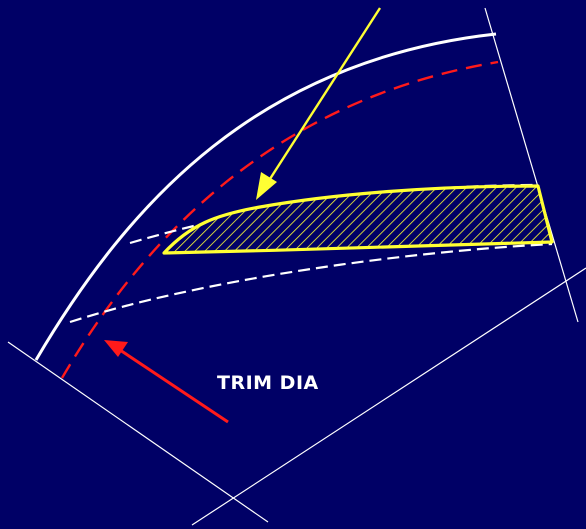  I want to click on yellow-pointer-arrowhead, so click(266, 186).